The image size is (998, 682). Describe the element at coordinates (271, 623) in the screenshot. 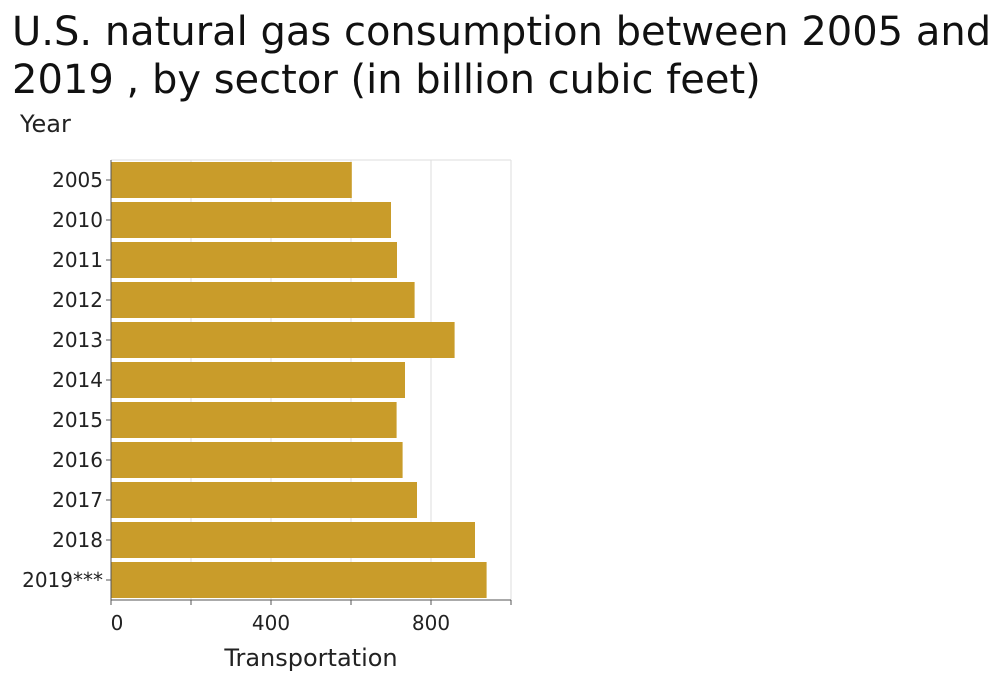

I see `x-tick-label: 400` at that location.